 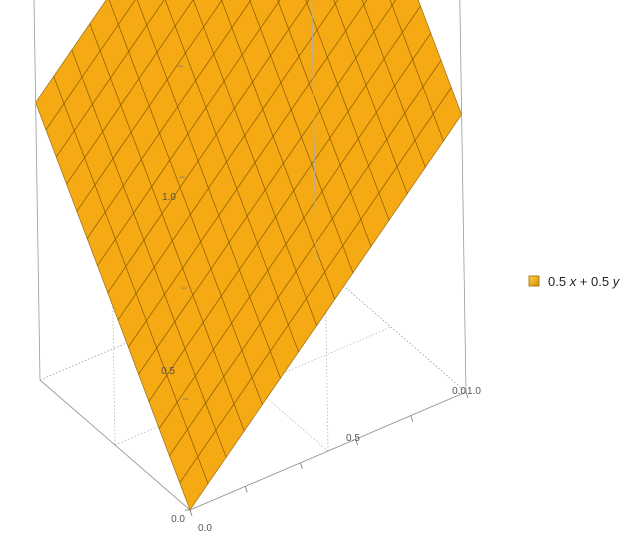 What do you see at coordinates (474, 391) in the screenshot?
I see `tick-label-bottom-end: 1.0` at bounding box center [474, 391].